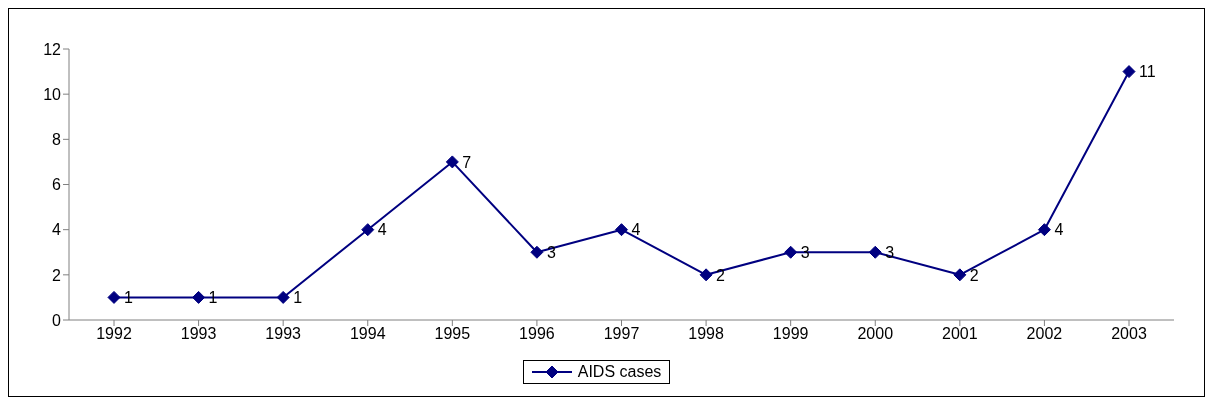 Image resolution: width=1211 pixels, height=403 pixels. What do you see at coordinates (537, 334) in the screenshot?
I see `x-tick-label: 1996` at bounding box center [537, 334].